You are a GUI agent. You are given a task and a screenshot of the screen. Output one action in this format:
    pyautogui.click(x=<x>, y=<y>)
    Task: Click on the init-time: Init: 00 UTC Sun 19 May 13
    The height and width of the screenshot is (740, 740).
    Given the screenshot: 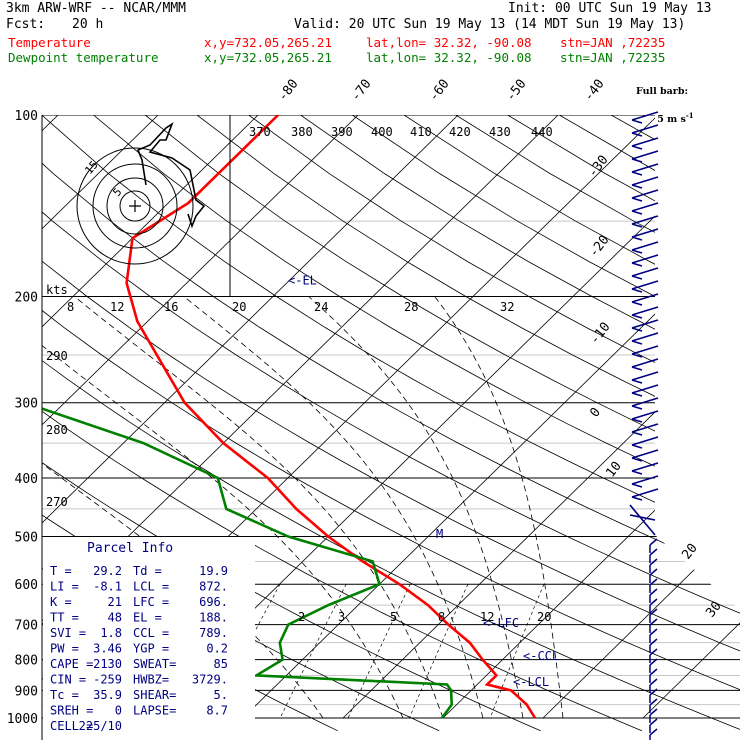 What is the action you would take?
    pyautogui.click(x=610, y=8)
    